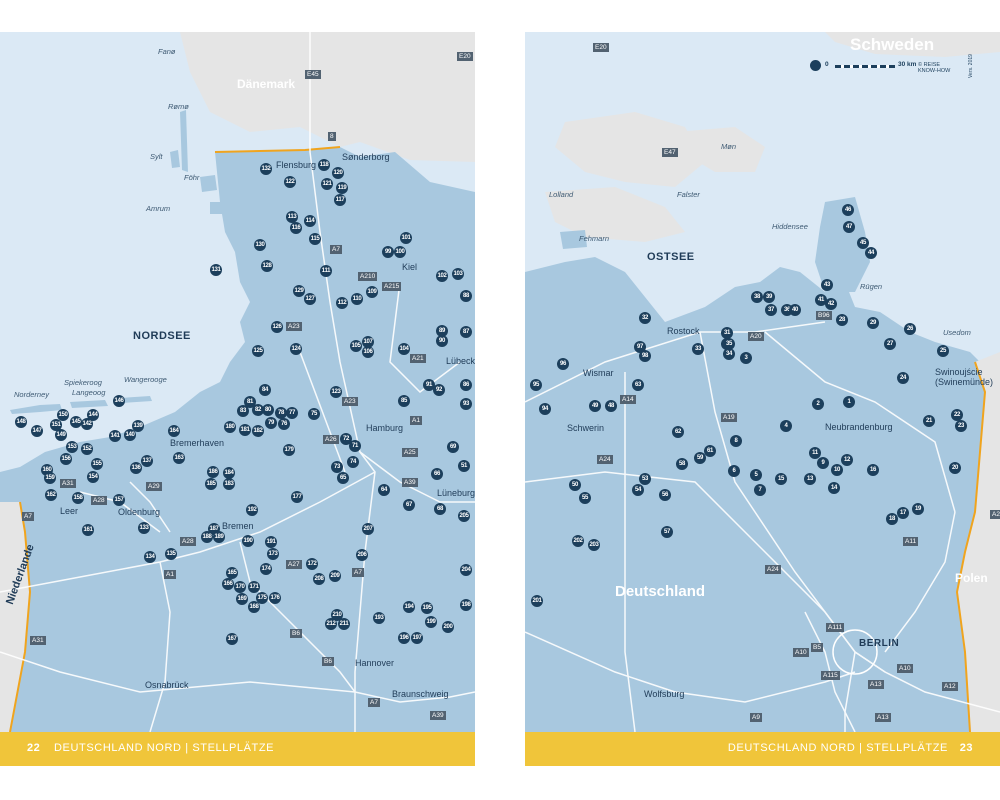  What do you see at coordinates (296, 228) in the screenshot?
I see `site-marker: 116` at bounding box center [296, 228].